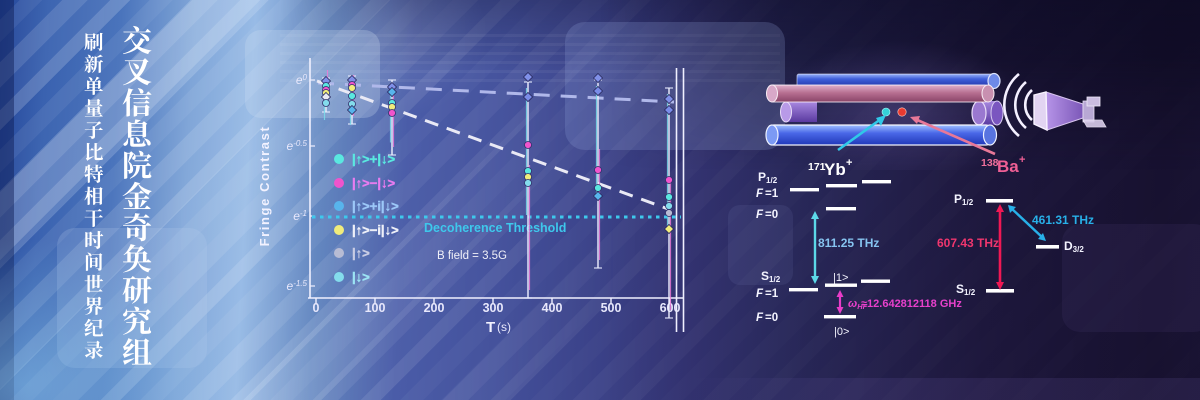  What do you see at coordinates (375, 230) in the screenshot?
I see `svg-text: |↑>−i|↓>` at bounding box center [375, 230].